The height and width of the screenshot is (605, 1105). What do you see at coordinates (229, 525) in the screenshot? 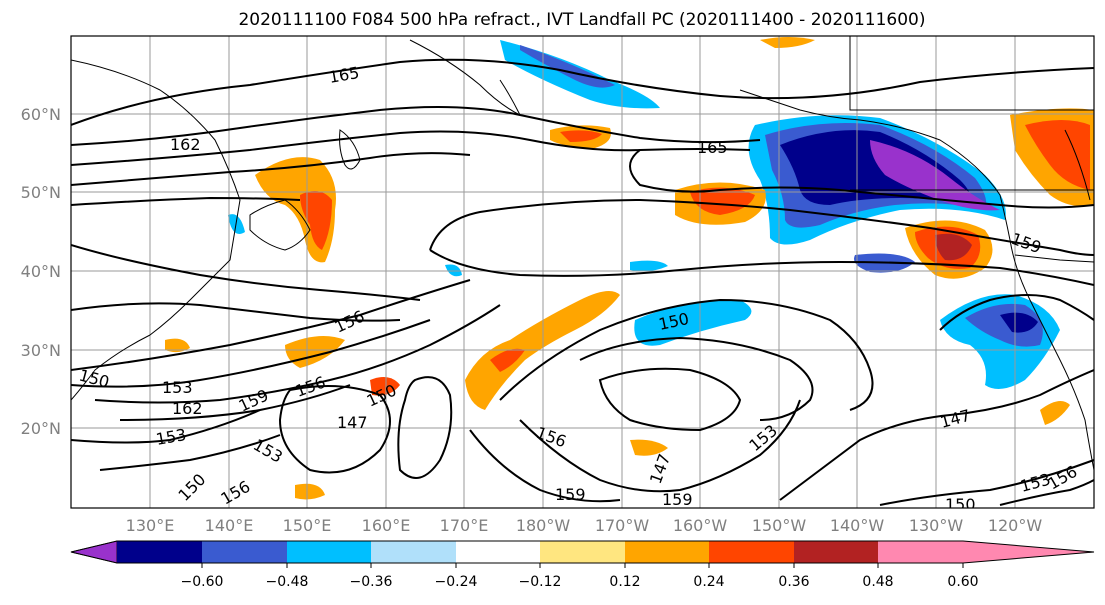
I see `lon-label: 140°E` at bounding box center [229, 525].